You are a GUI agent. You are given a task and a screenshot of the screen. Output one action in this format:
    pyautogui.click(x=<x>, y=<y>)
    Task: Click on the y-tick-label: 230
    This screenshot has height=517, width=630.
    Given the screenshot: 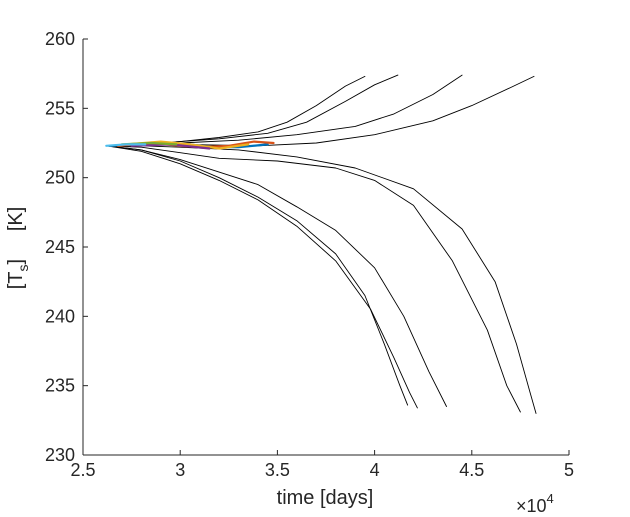 What is the action you would take?
    pyautogui.click(x=60, y=455)
    